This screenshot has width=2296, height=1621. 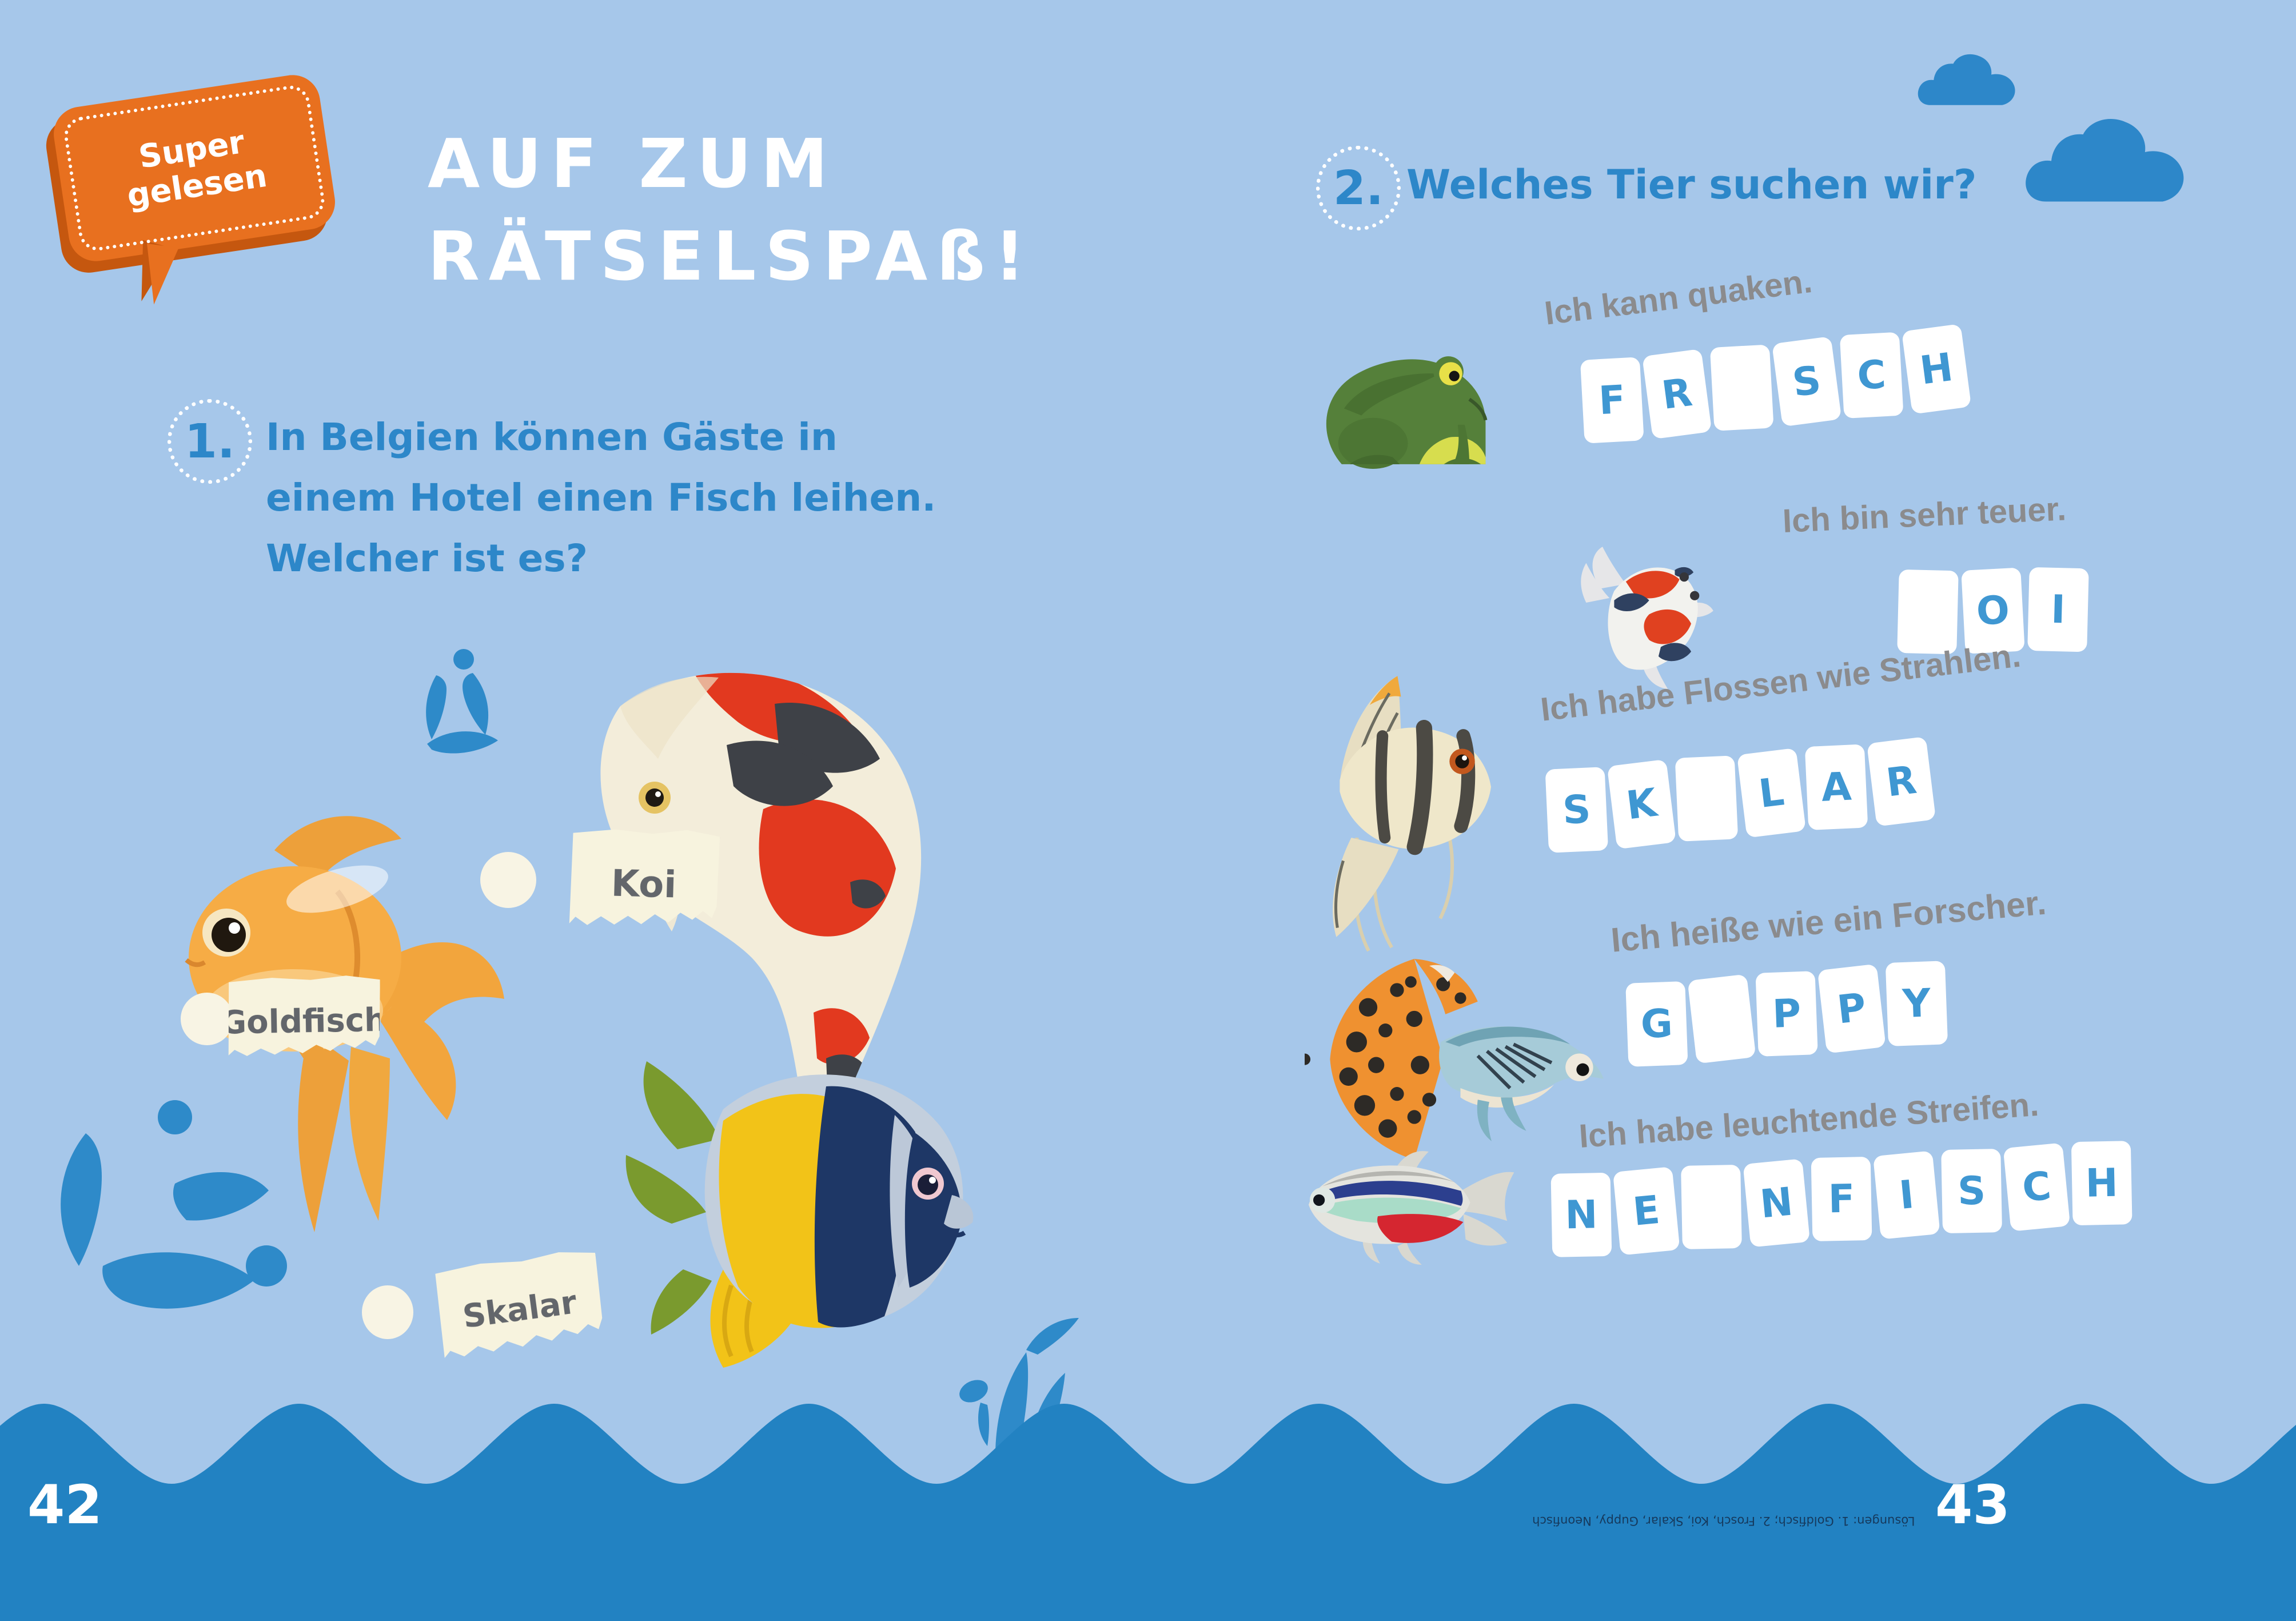 I want to click on riddle-clue: Ich bin sehr teuer., so click(x=1924, y=515).